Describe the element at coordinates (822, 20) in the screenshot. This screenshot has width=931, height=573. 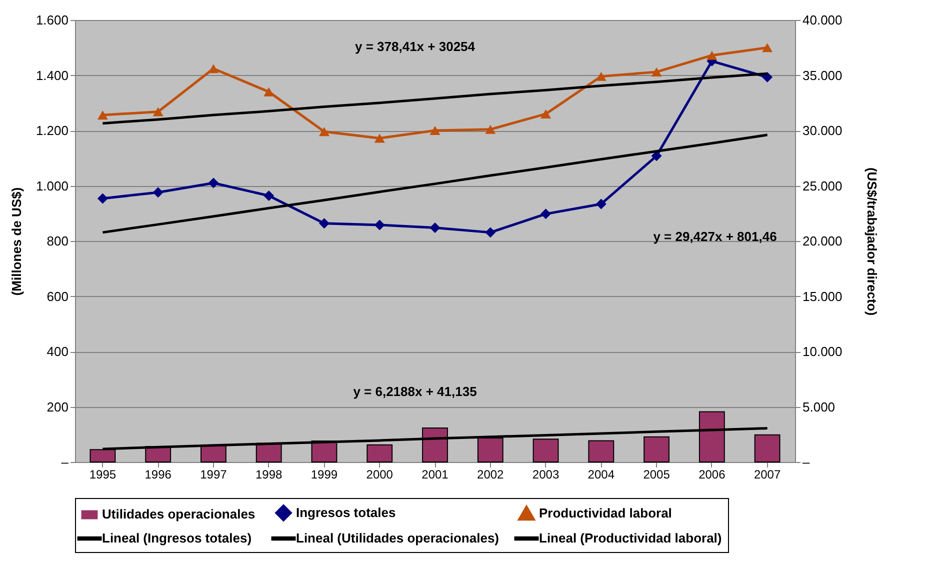
I see `y2-tick-label: 40.000` at that location.